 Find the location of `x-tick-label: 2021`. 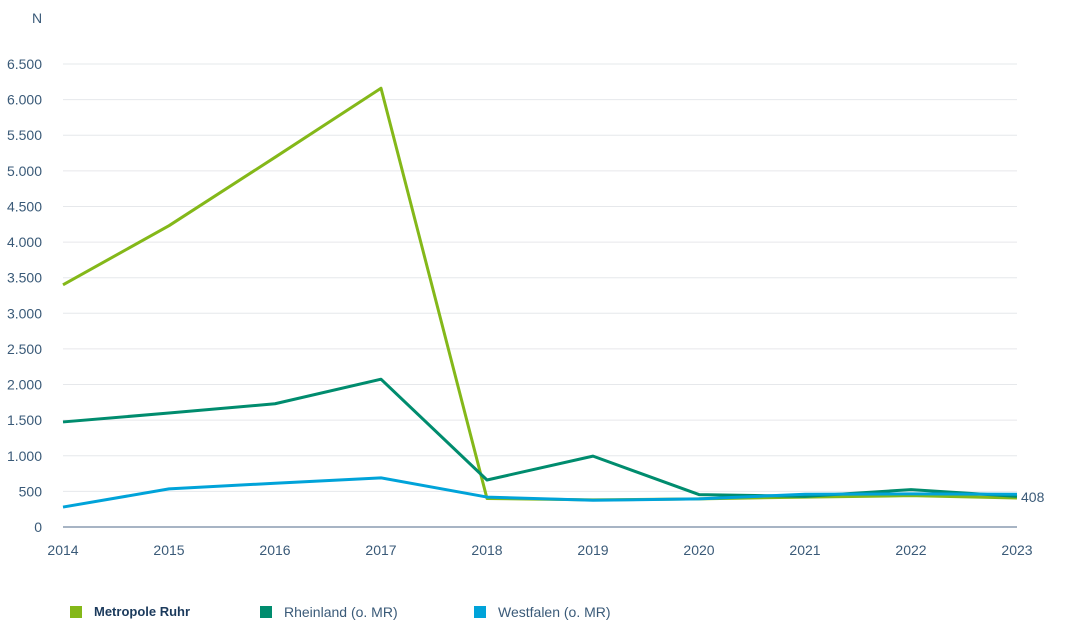

x-tick-label: 2021 is located at coordinates (804, 550).